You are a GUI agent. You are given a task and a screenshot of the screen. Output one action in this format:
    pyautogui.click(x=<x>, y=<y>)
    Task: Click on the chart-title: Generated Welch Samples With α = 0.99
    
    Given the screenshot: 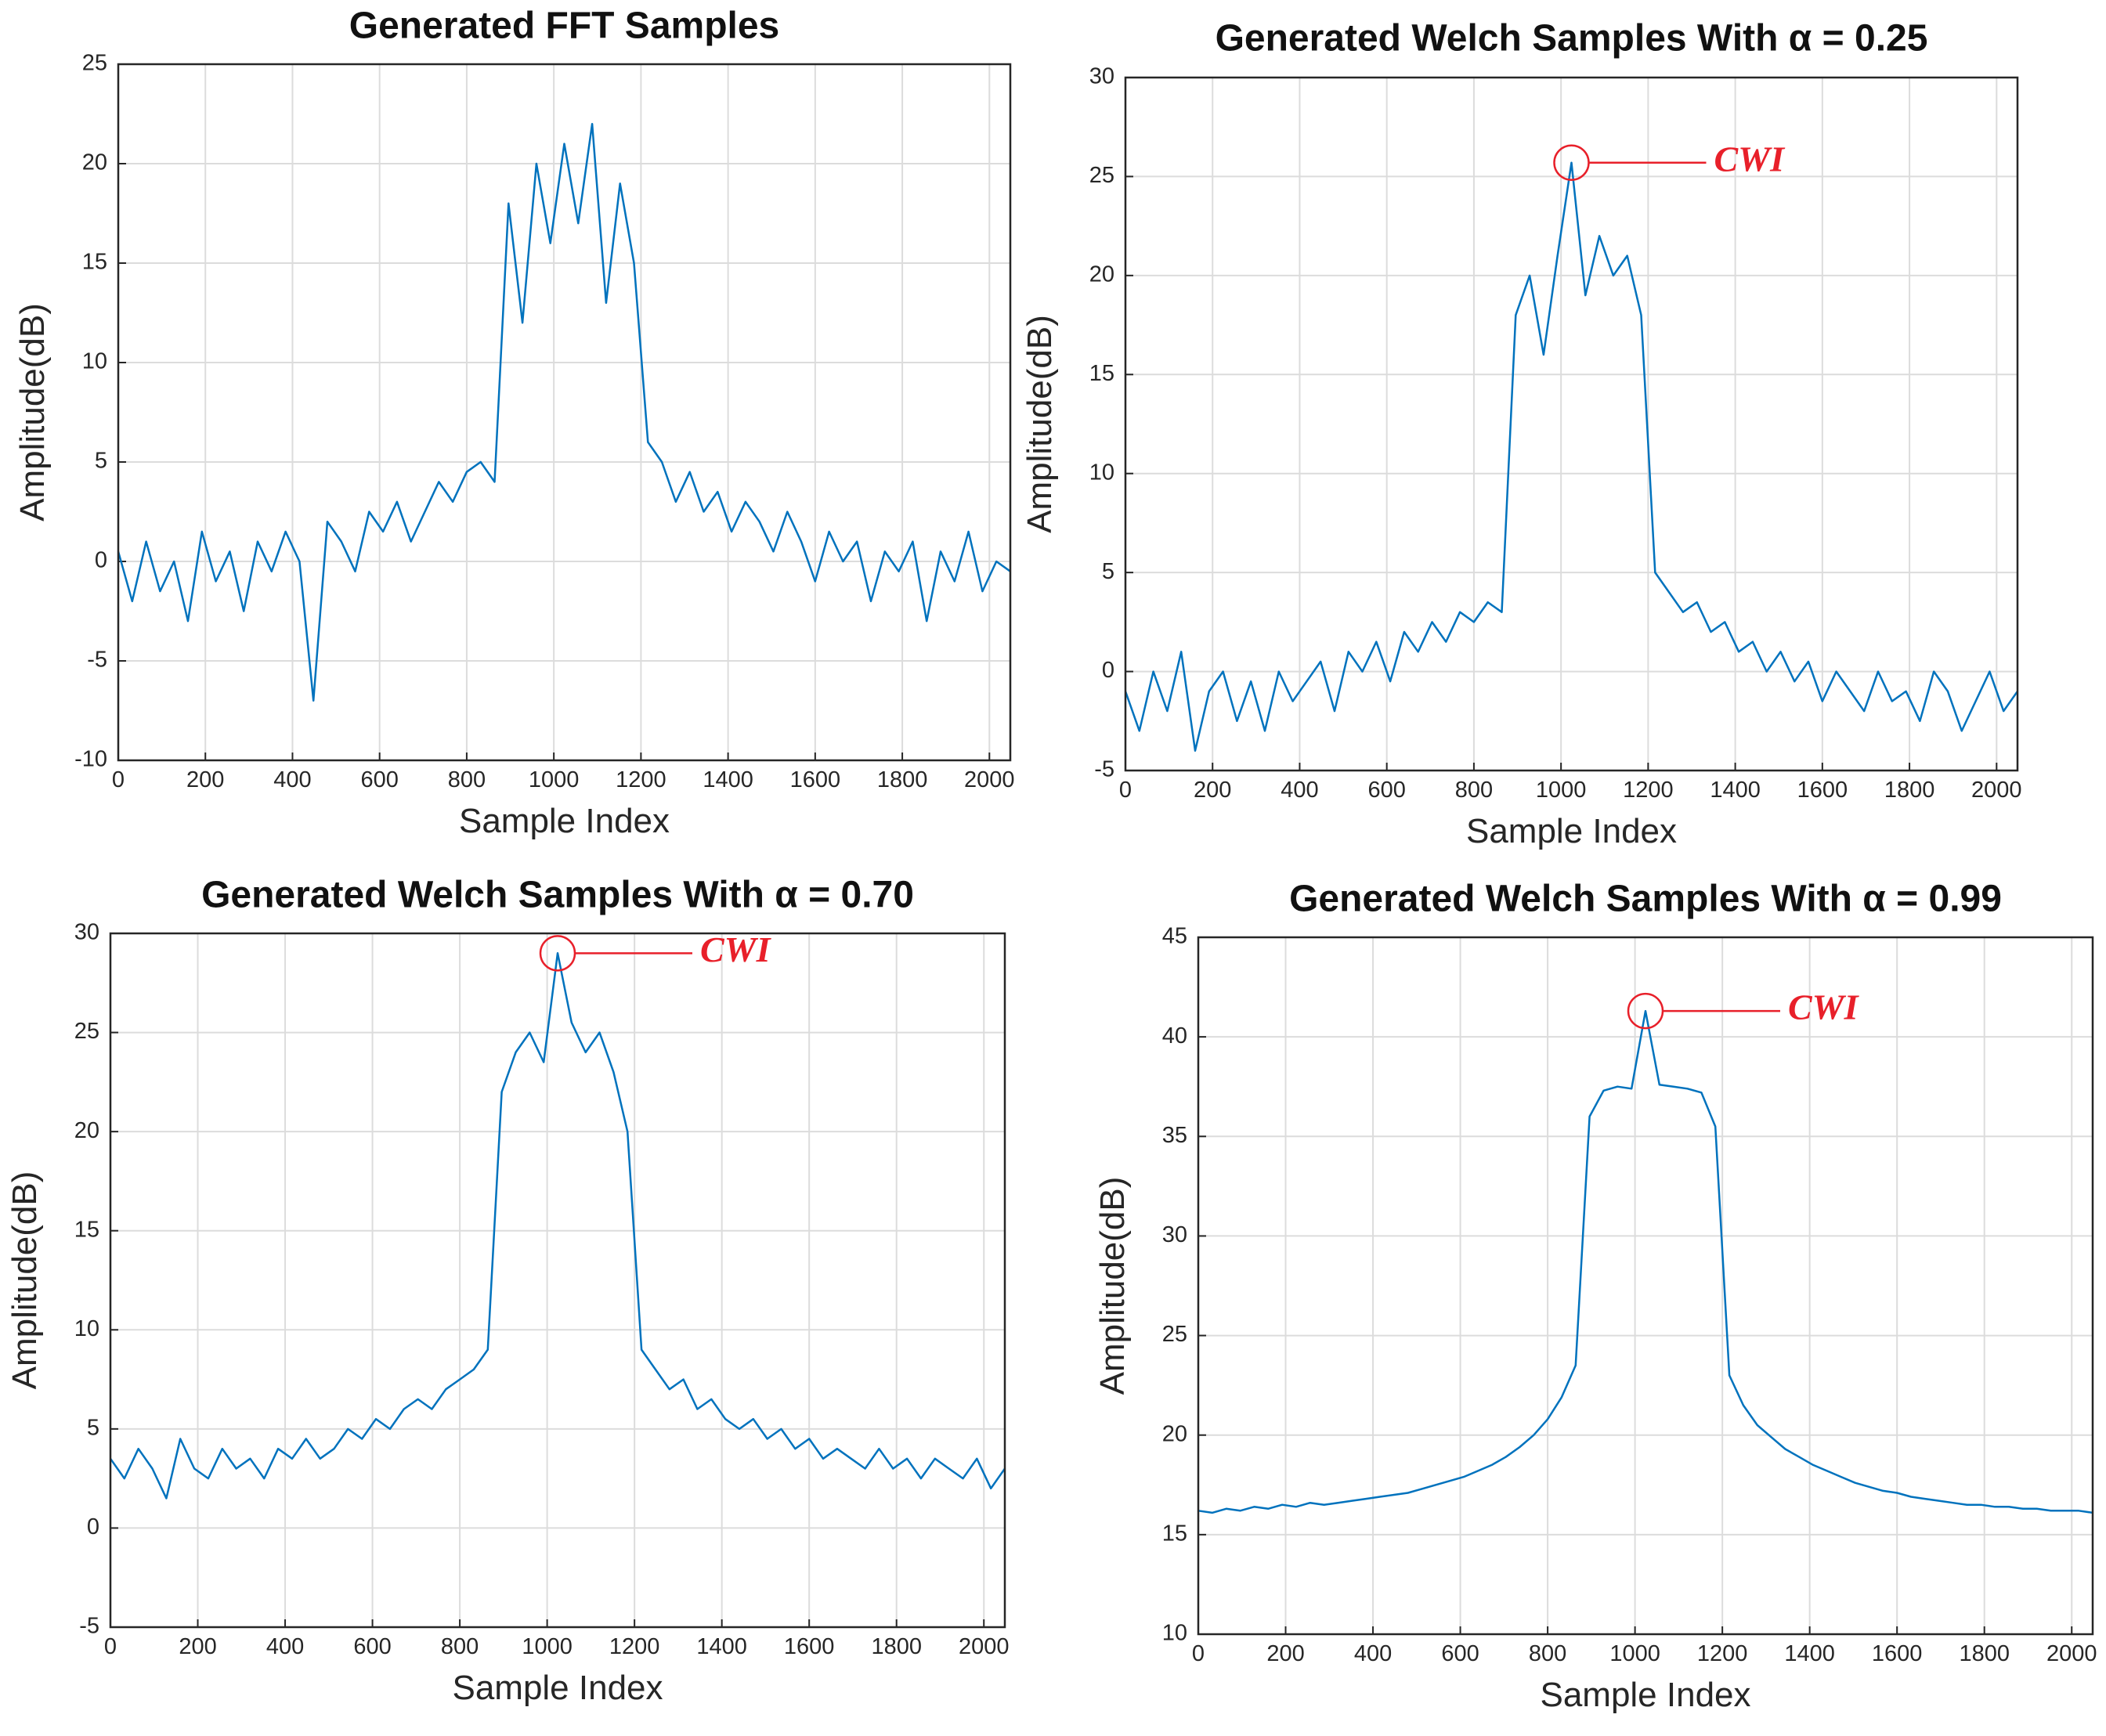 What is the action you would take?
    pyautogui.click(x=1646, y=899)
    